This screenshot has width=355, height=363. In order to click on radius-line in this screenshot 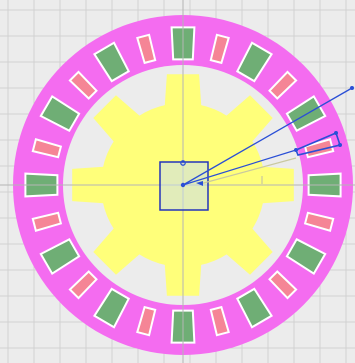, I will do `click(267, 136)`.